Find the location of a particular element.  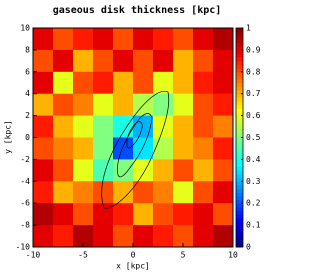

x-tick-label: -5 is located at coordinates (83, 255).